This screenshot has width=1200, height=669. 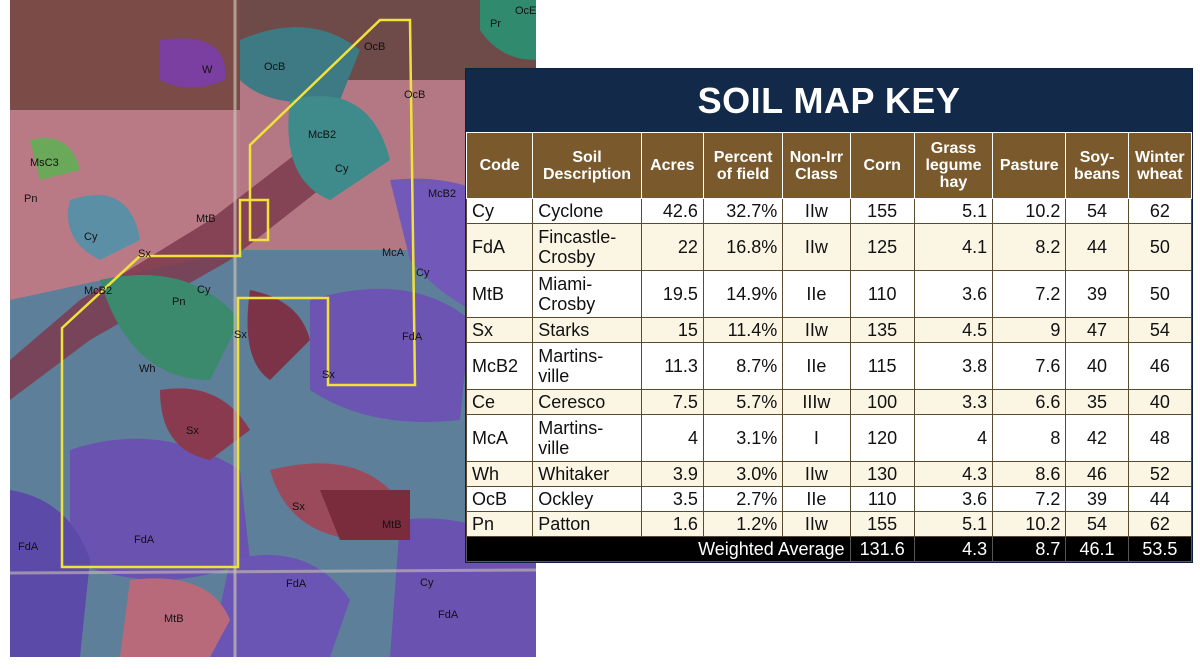 What do you see at coordinates (953, 148) in the screenshot?
I see `column-header-line: Grass` at bounding box center [953, 148].